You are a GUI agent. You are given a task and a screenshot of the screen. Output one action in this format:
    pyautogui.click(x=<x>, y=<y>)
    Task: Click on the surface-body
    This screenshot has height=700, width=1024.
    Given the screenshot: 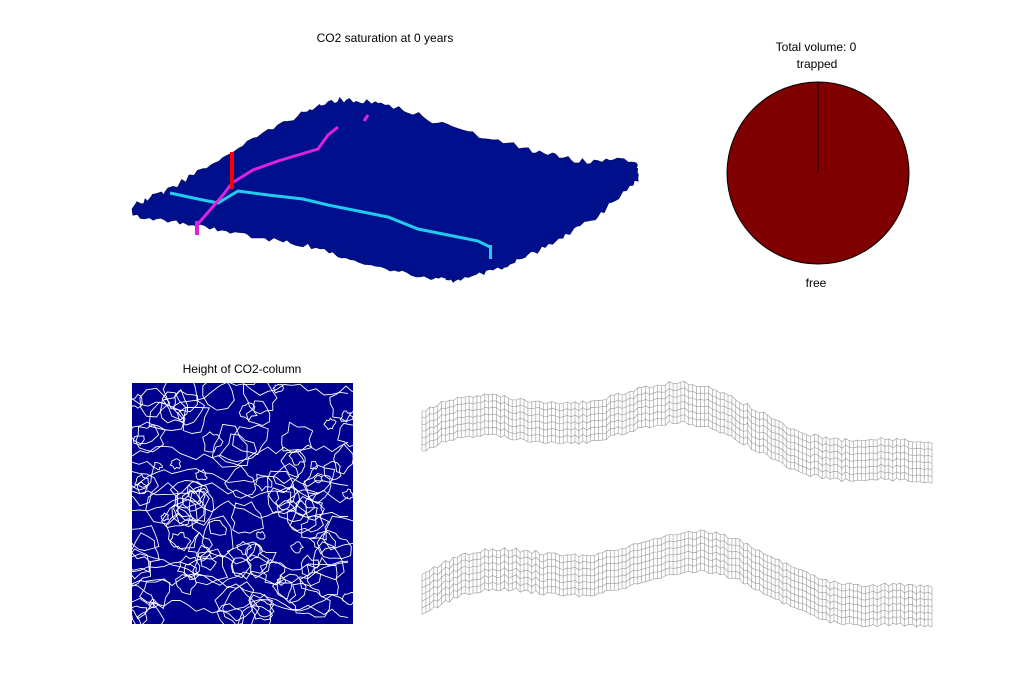 What is the action you would take?
    pyautogui.click(x=385, y=189)
    